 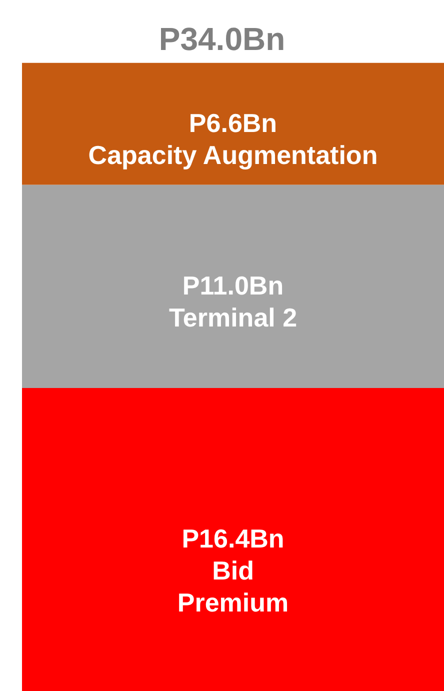 What do you see at coordinates (222, 38) in the screenshot?
I see `total-label: P34.0Bn` at bounding box center [222, 38].